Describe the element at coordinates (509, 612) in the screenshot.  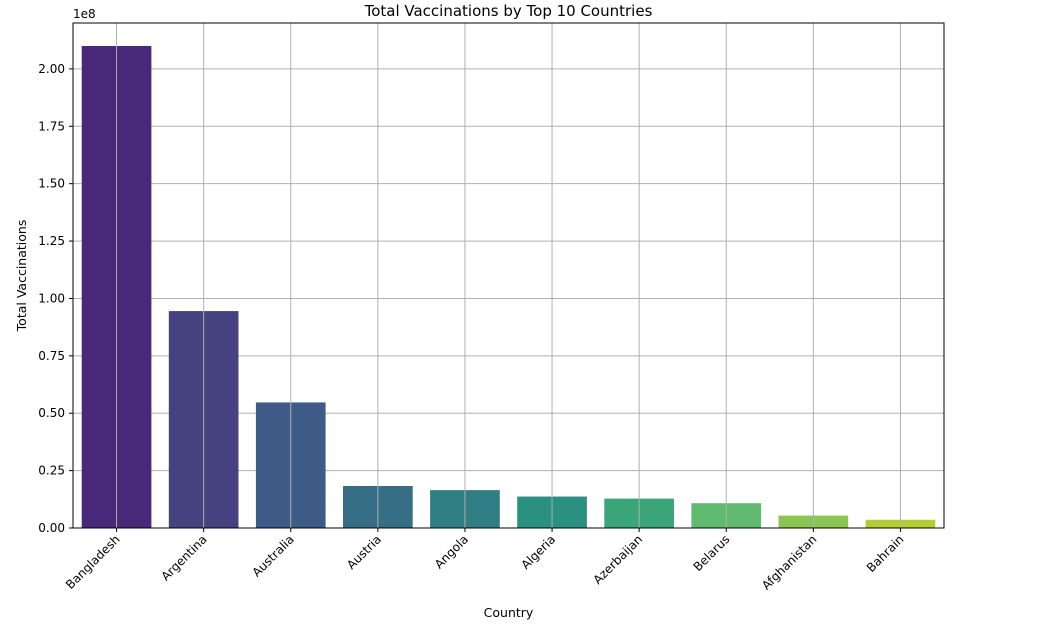
I see `x-axis-label: Country` at that location.